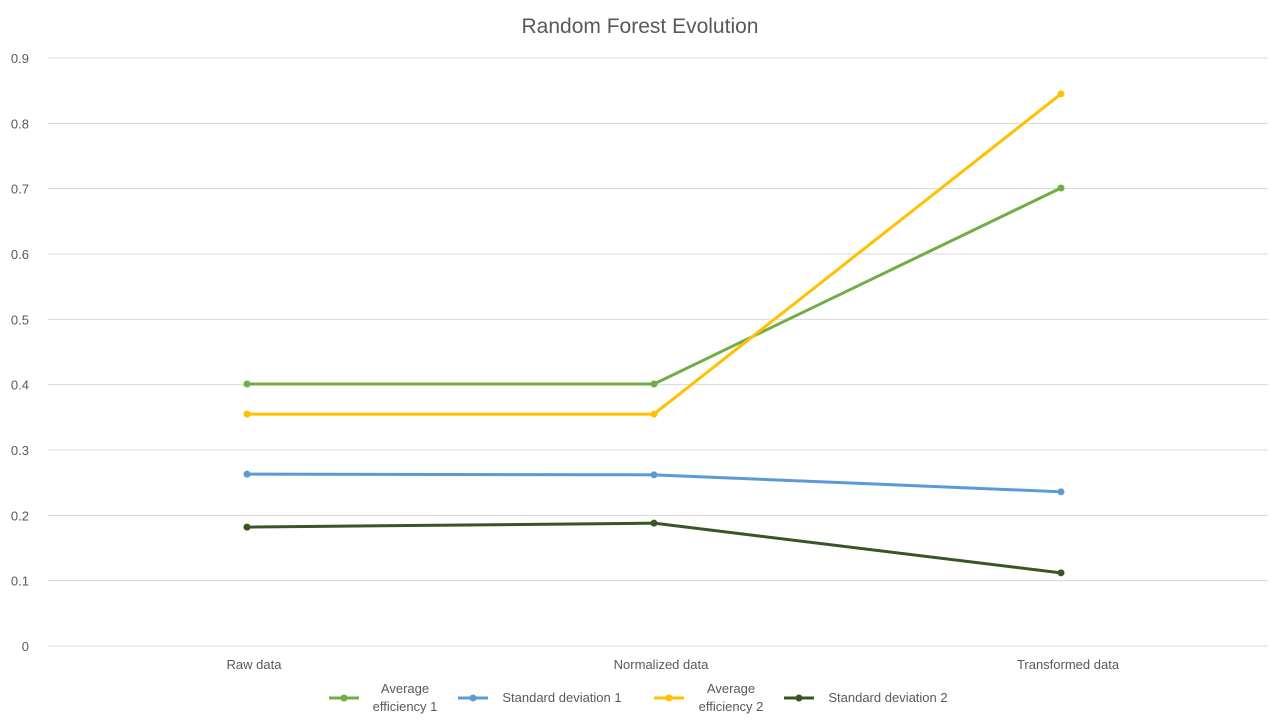 This screenshot has height=720, width=1280. I want to click on y-tick-label: 0.1, so click(20, 581).